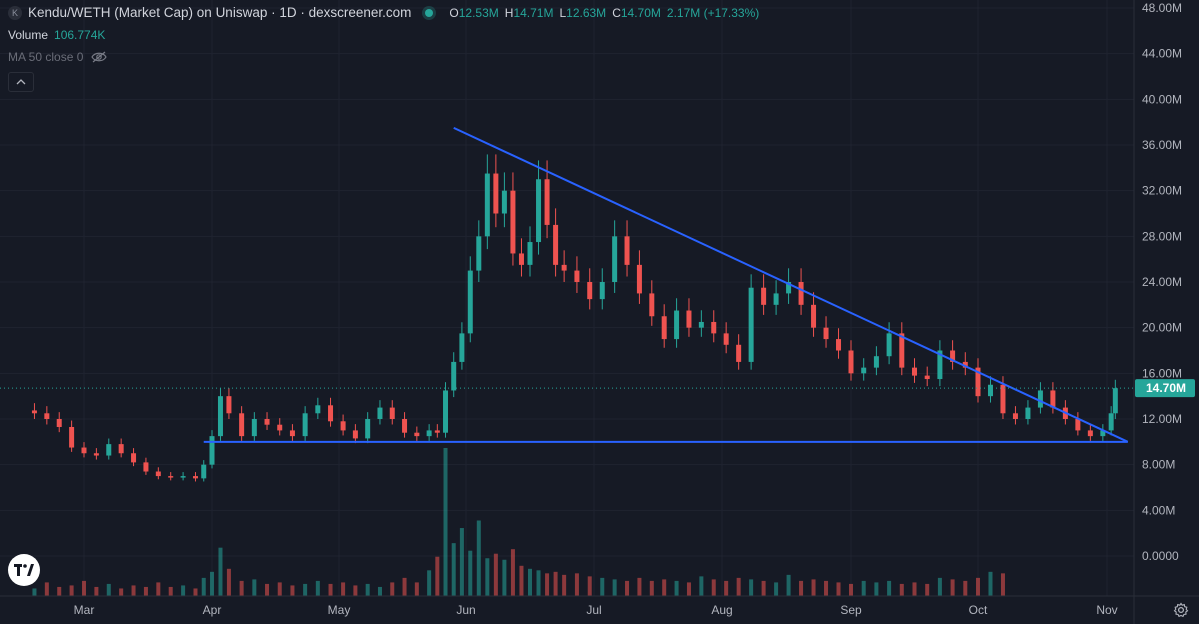 This screenshot has height=624, width=1199. What do you see at coordinates (721, 610) in the screenshot?
I see `x-tick-label: Aug` at bounding box center [721, 610].